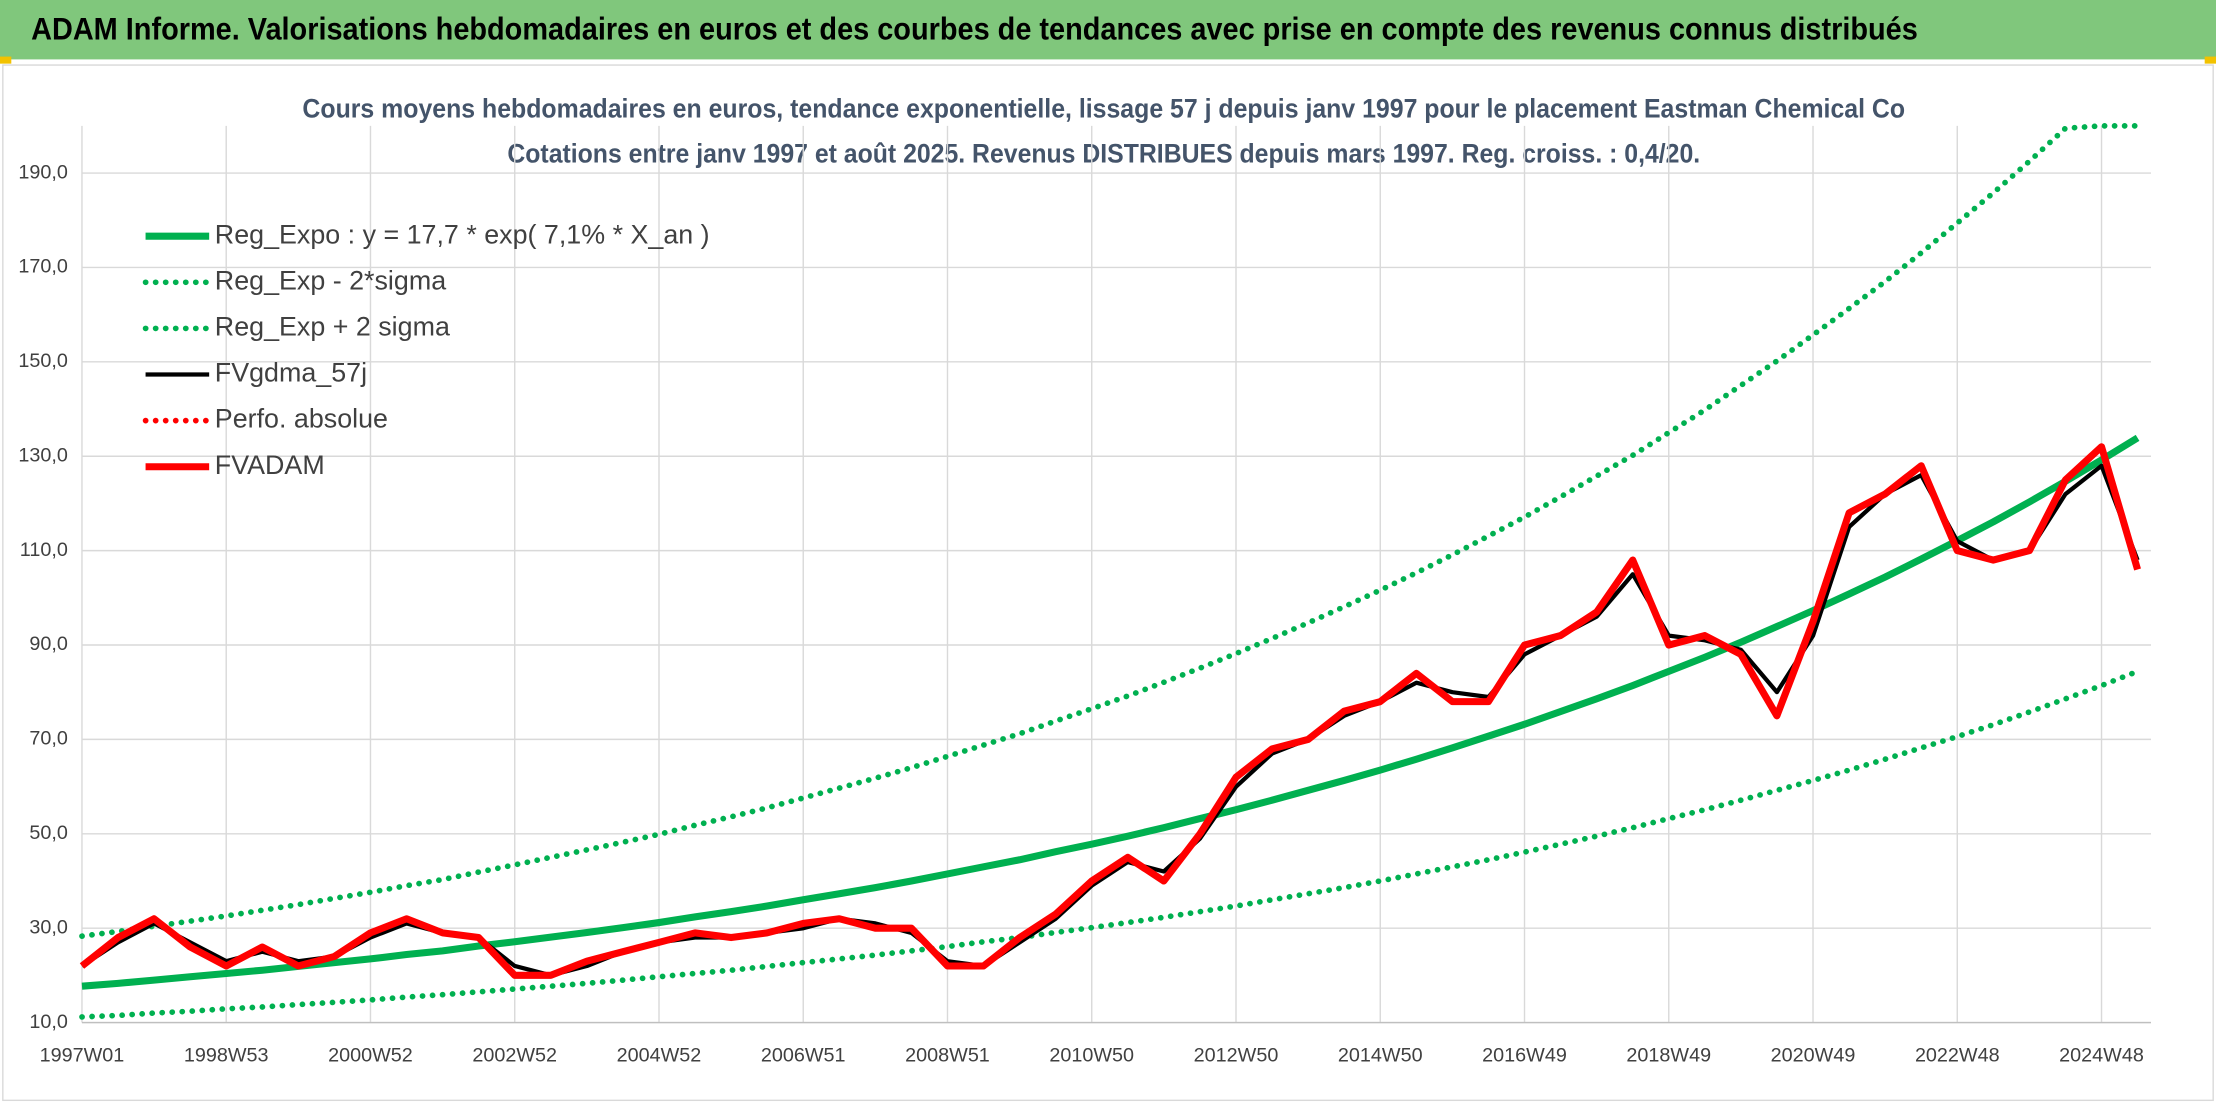 This screenshot has width=2216, height=1106. Describe the element at coordinates (48, 739) in the screenshot. I see `y-tick-label: 70,0` at that location.